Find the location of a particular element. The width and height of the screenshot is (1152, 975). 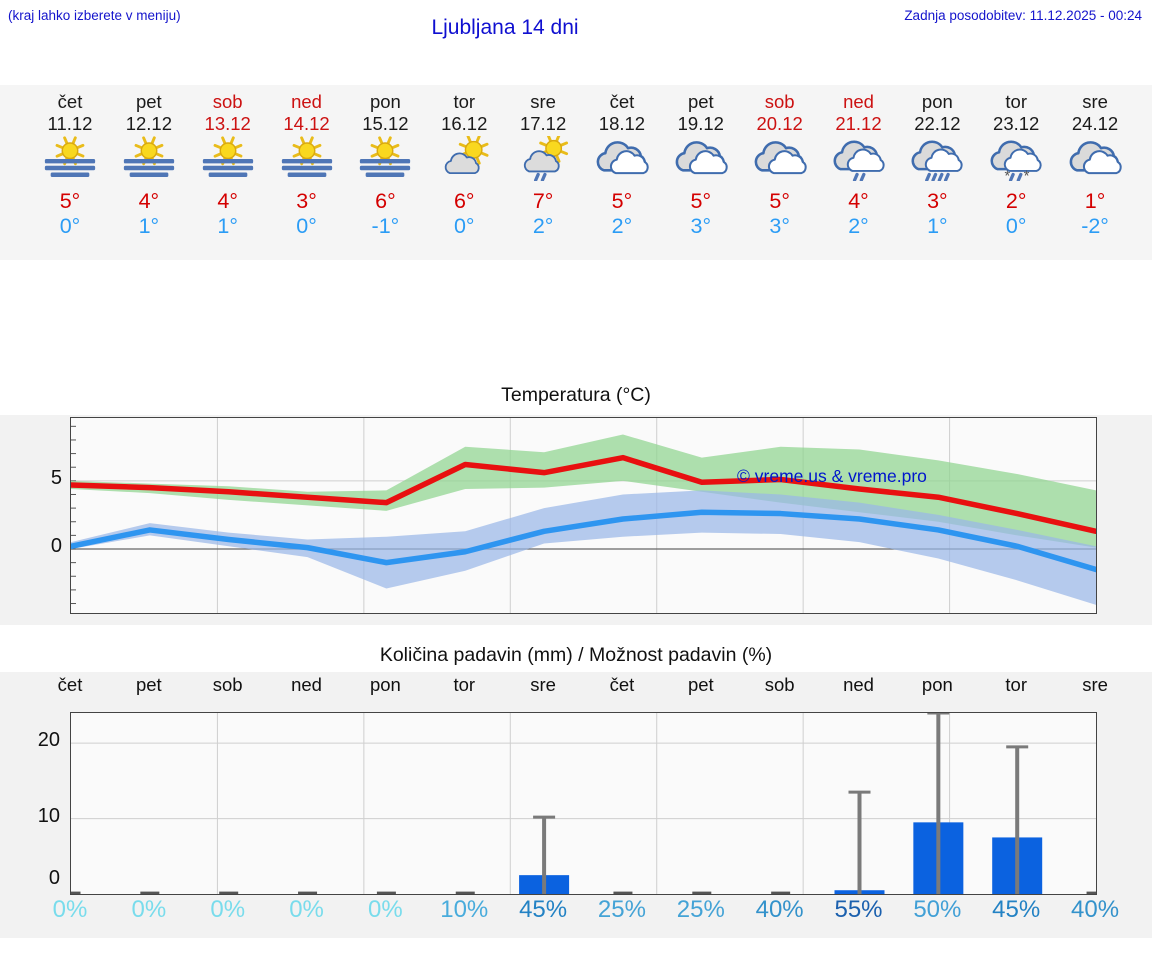

day-date: 18.12 is located at coordinates (622, 123).